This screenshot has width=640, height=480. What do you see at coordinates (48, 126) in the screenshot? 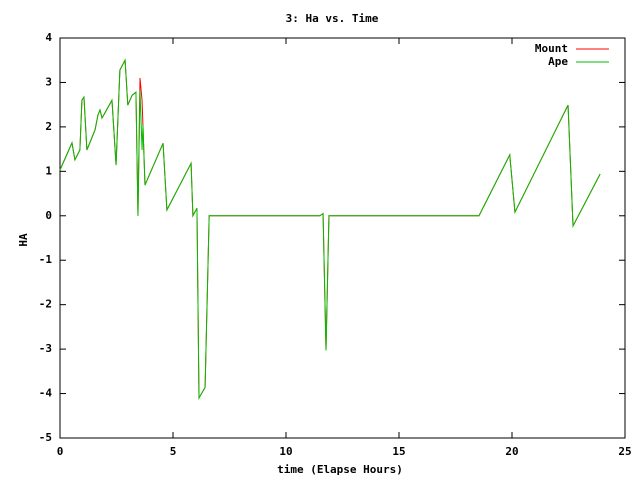
I see `y-tick-label: 2` at bounding box center [48, 126].